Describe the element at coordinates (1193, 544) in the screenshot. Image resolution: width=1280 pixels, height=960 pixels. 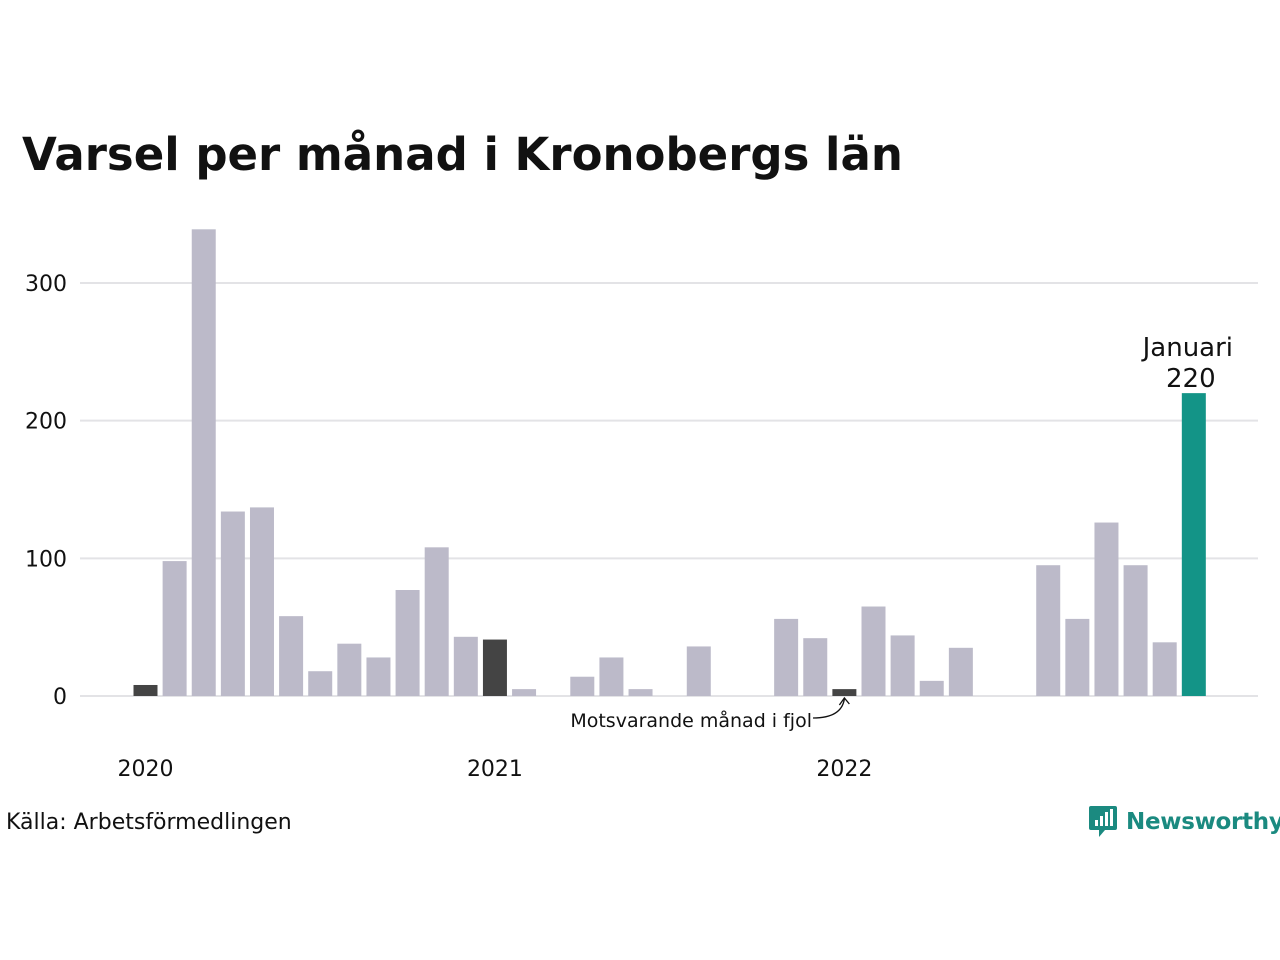
I see `bar-highlight` at that location.